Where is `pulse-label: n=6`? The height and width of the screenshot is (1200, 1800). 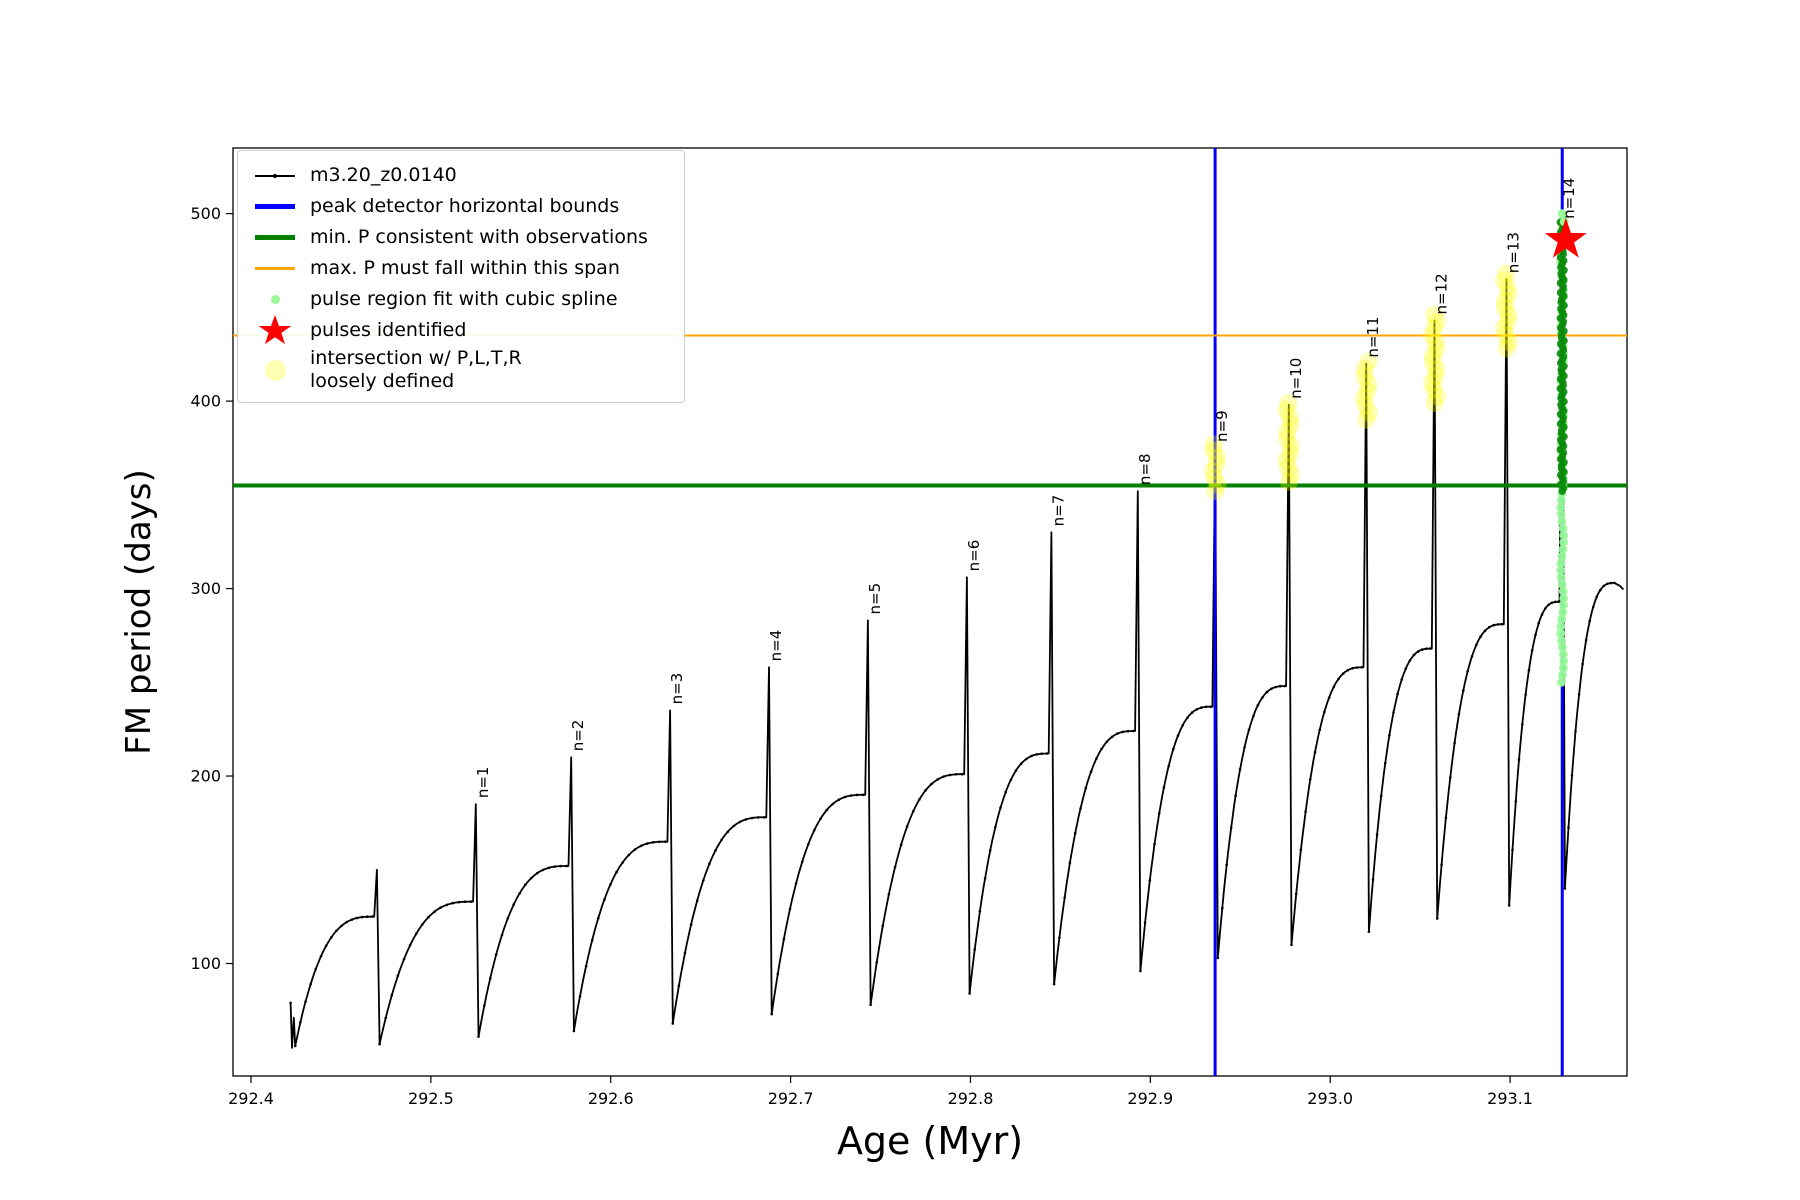 pulse-label: n=6 is located at coordinates (974, 556).